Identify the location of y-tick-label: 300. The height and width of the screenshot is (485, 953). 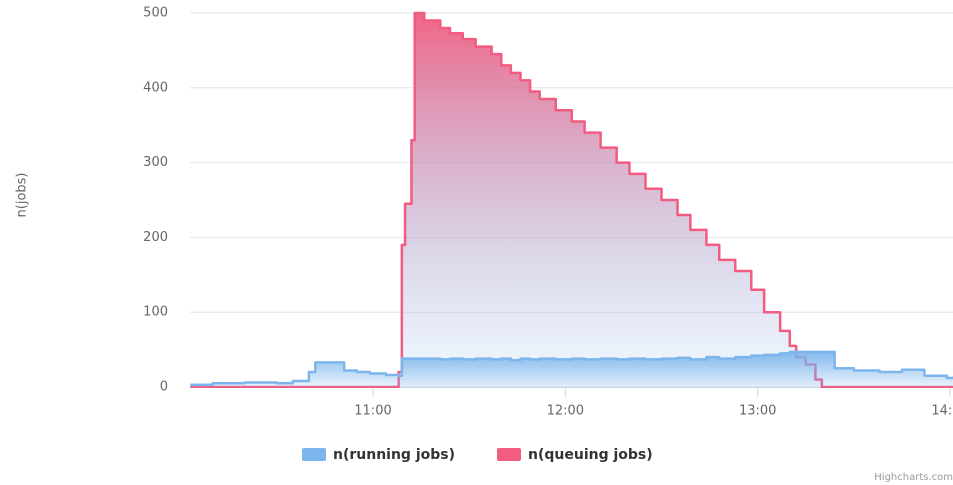
(155, 162).